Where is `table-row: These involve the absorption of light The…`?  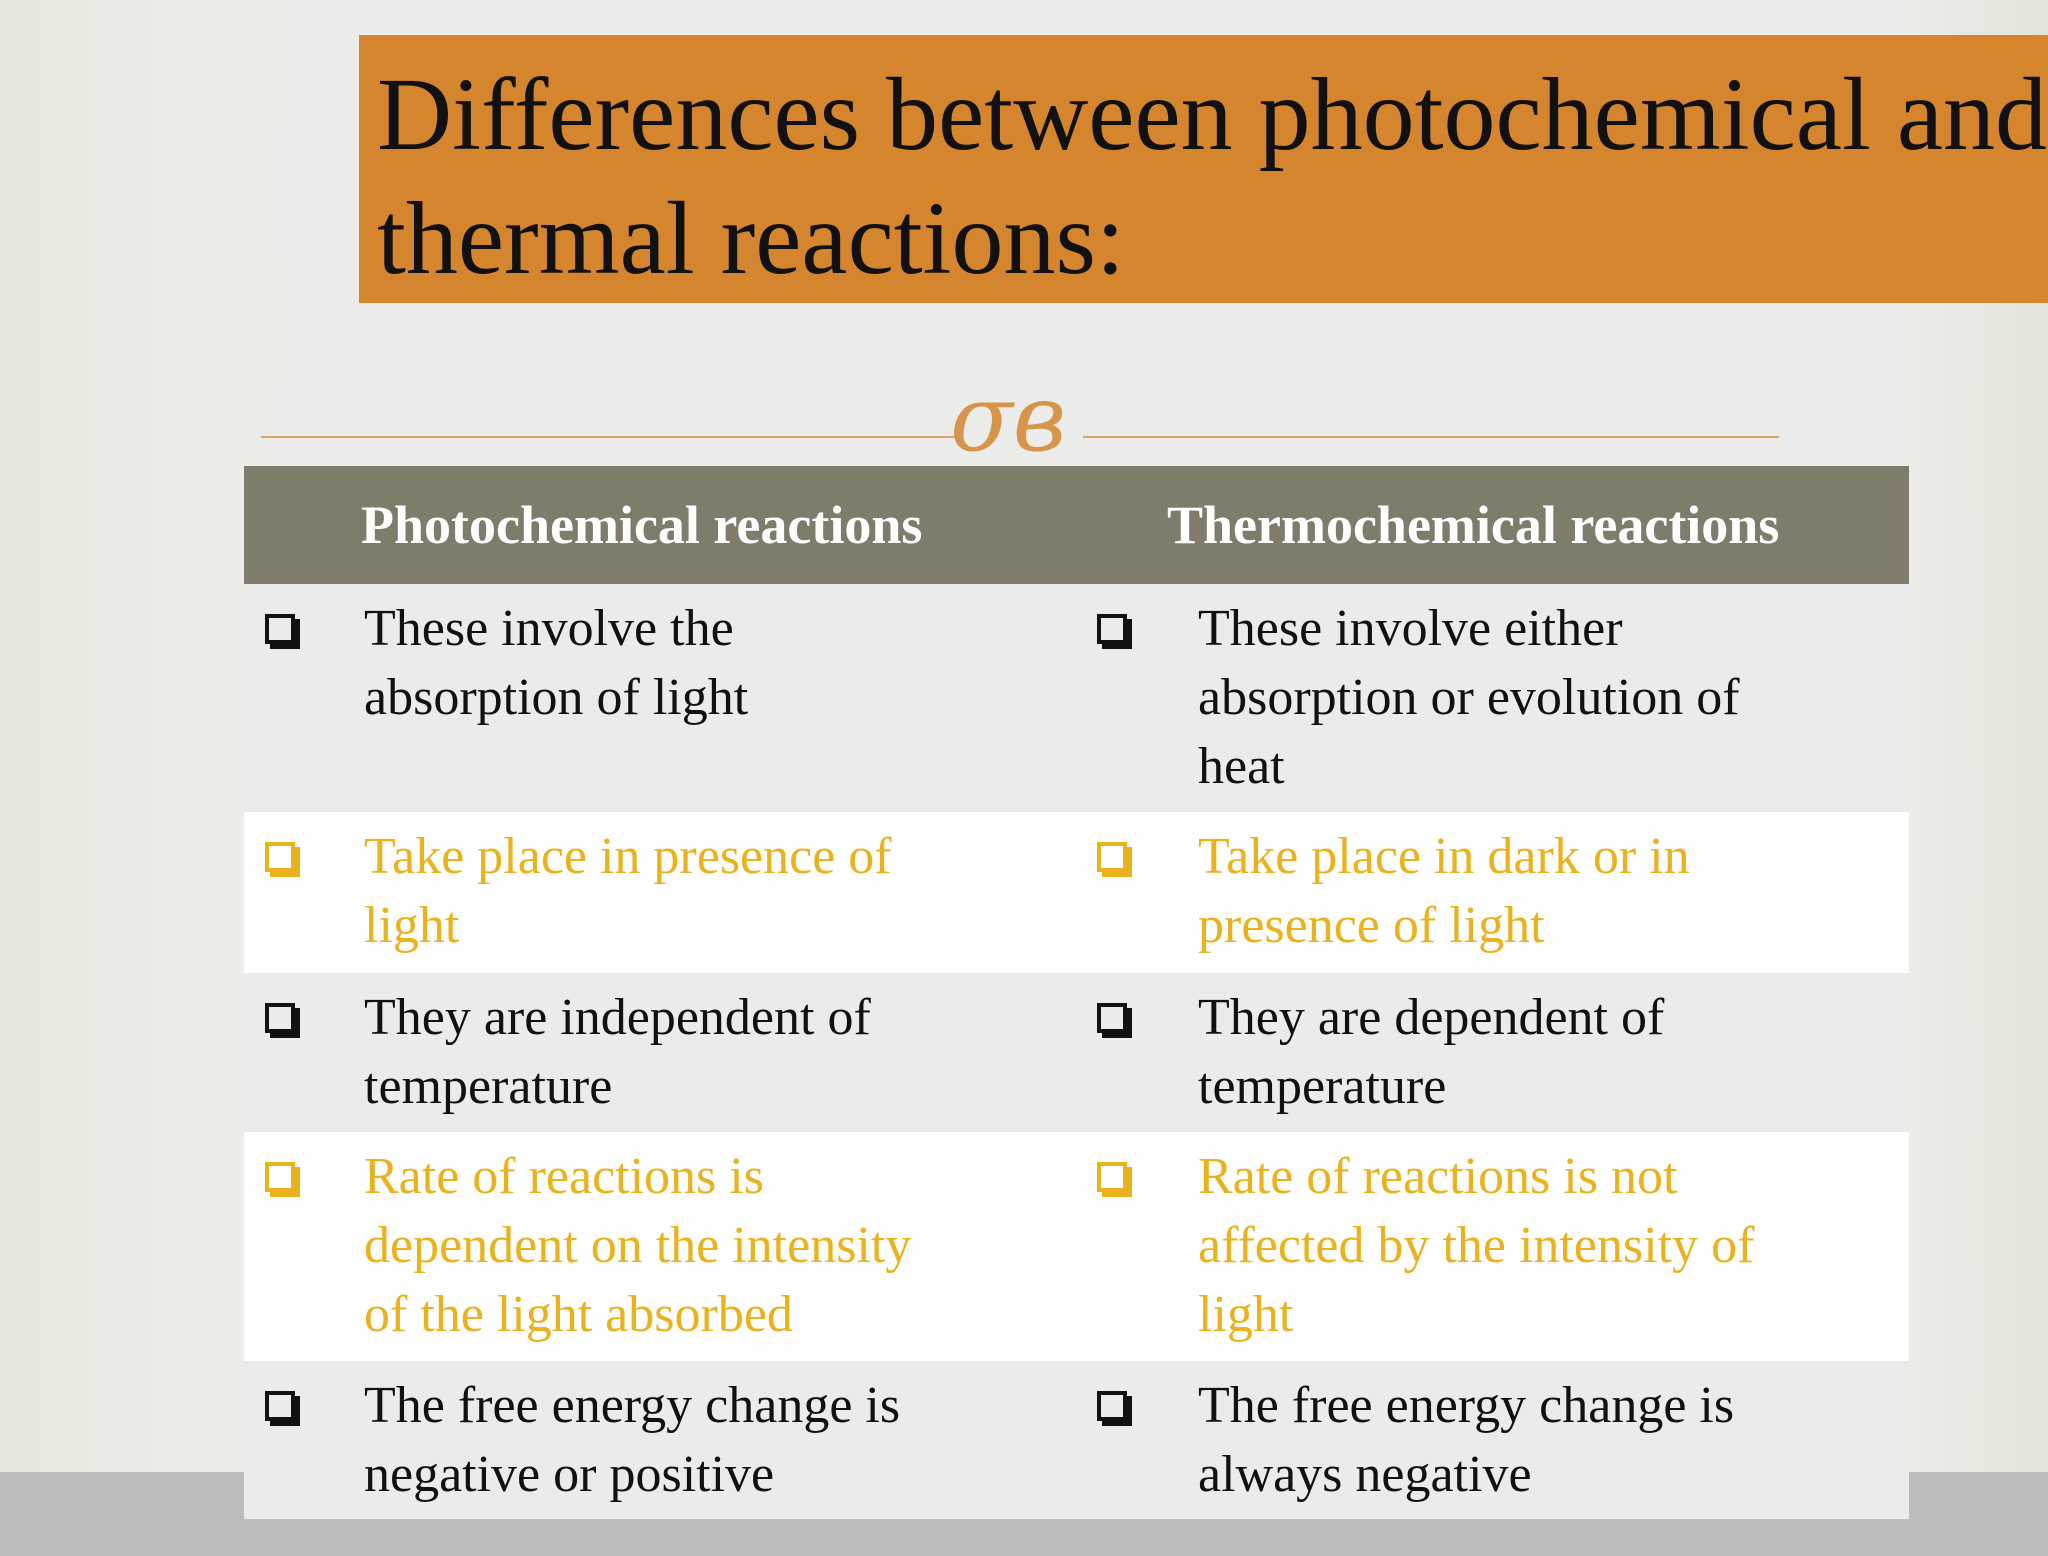 table-row: These involve the absorption of light The… is located at coordinates (1076, 698).